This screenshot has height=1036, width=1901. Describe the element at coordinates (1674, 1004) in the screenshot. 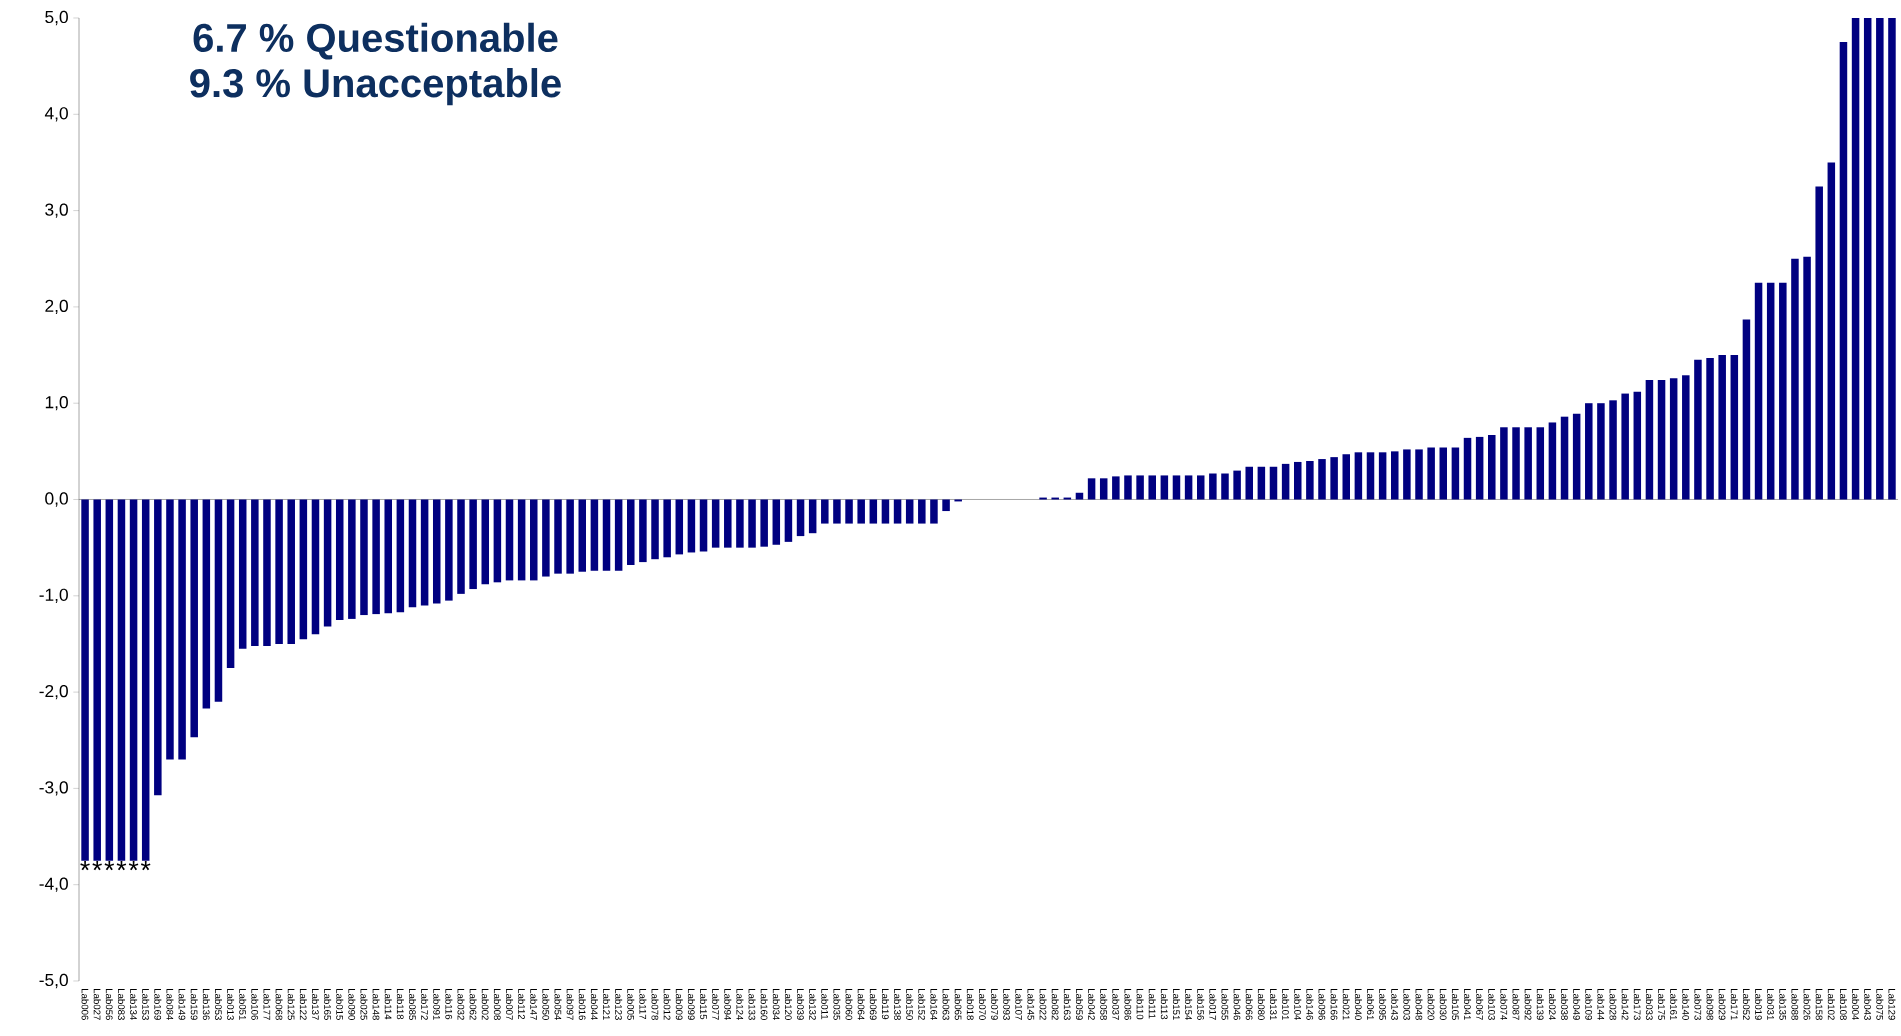

I see `x-tick-label: Lab161` at that location.